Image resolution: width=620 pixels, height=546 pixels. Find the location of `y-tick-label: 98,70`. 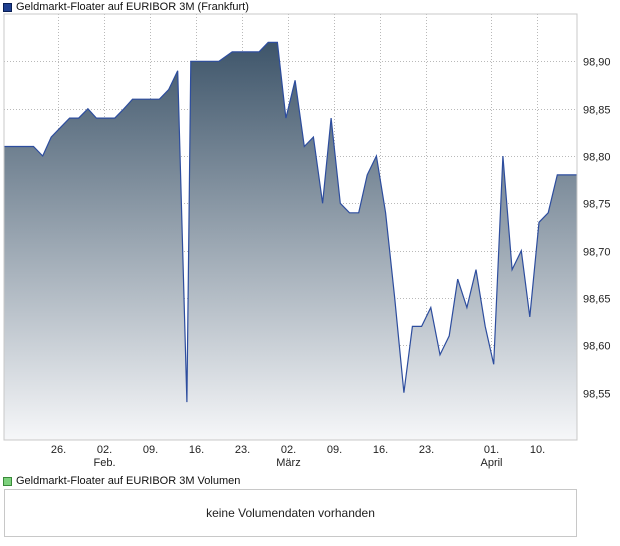

y-tick-label: 98,70 is located at coordinates (597, 253).